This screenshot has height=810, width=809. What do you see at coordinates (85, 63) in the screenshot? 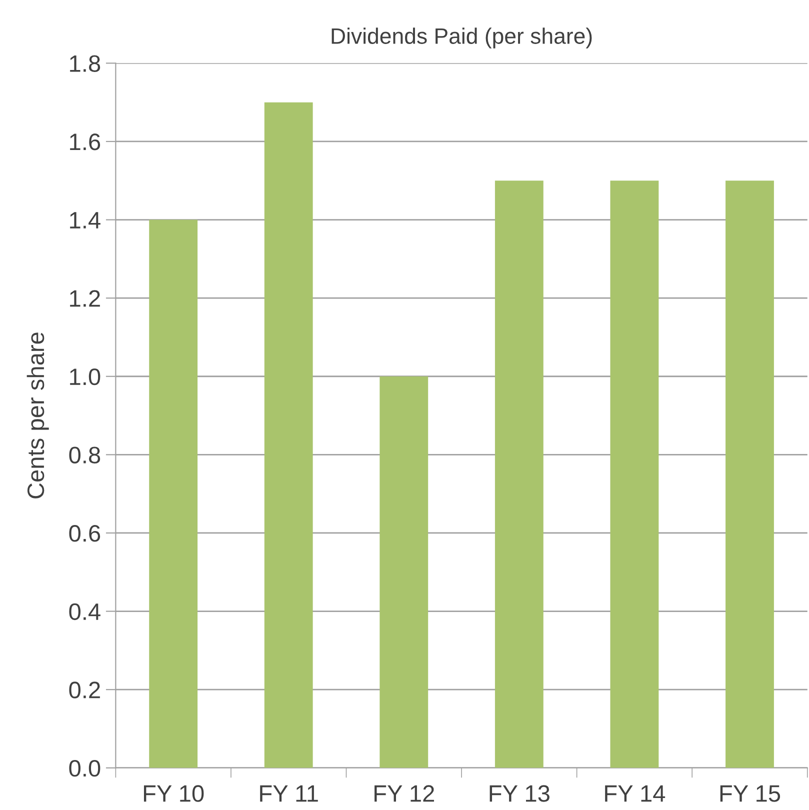
I see `y-tick-label: 1.8` at bounding box center [85, 63].